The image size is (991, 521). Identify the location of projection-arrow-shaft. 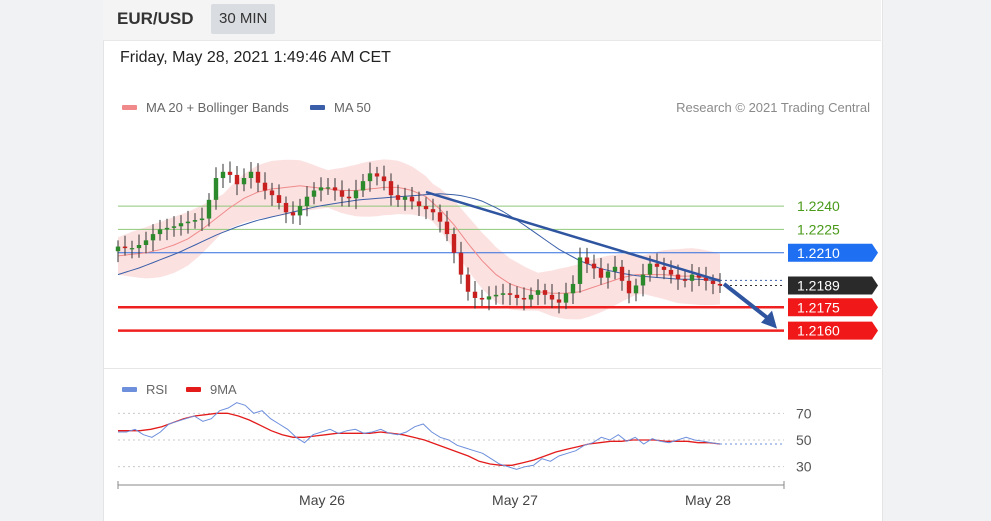
(747, 302).